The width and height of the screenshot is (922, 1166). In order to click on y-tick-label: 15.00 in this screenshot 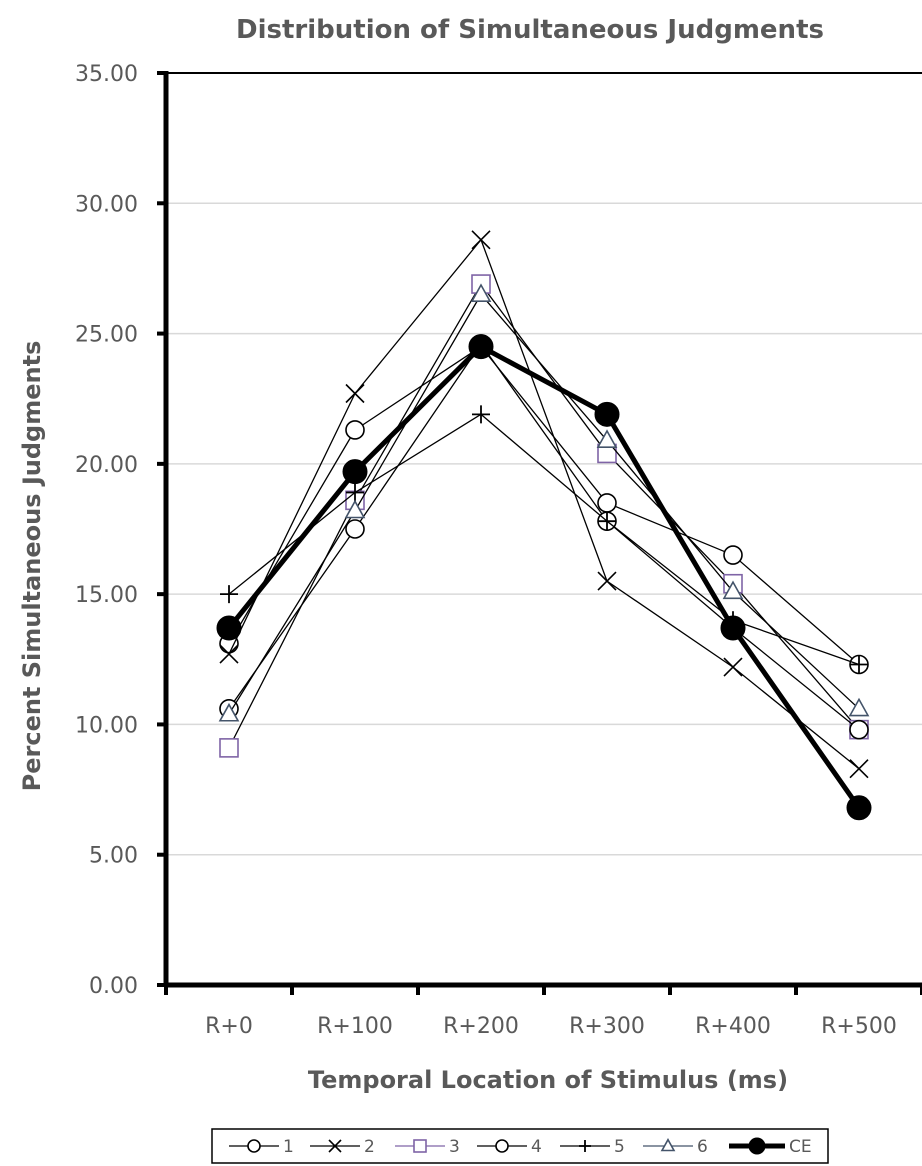, I will do `click(106, 595)`.